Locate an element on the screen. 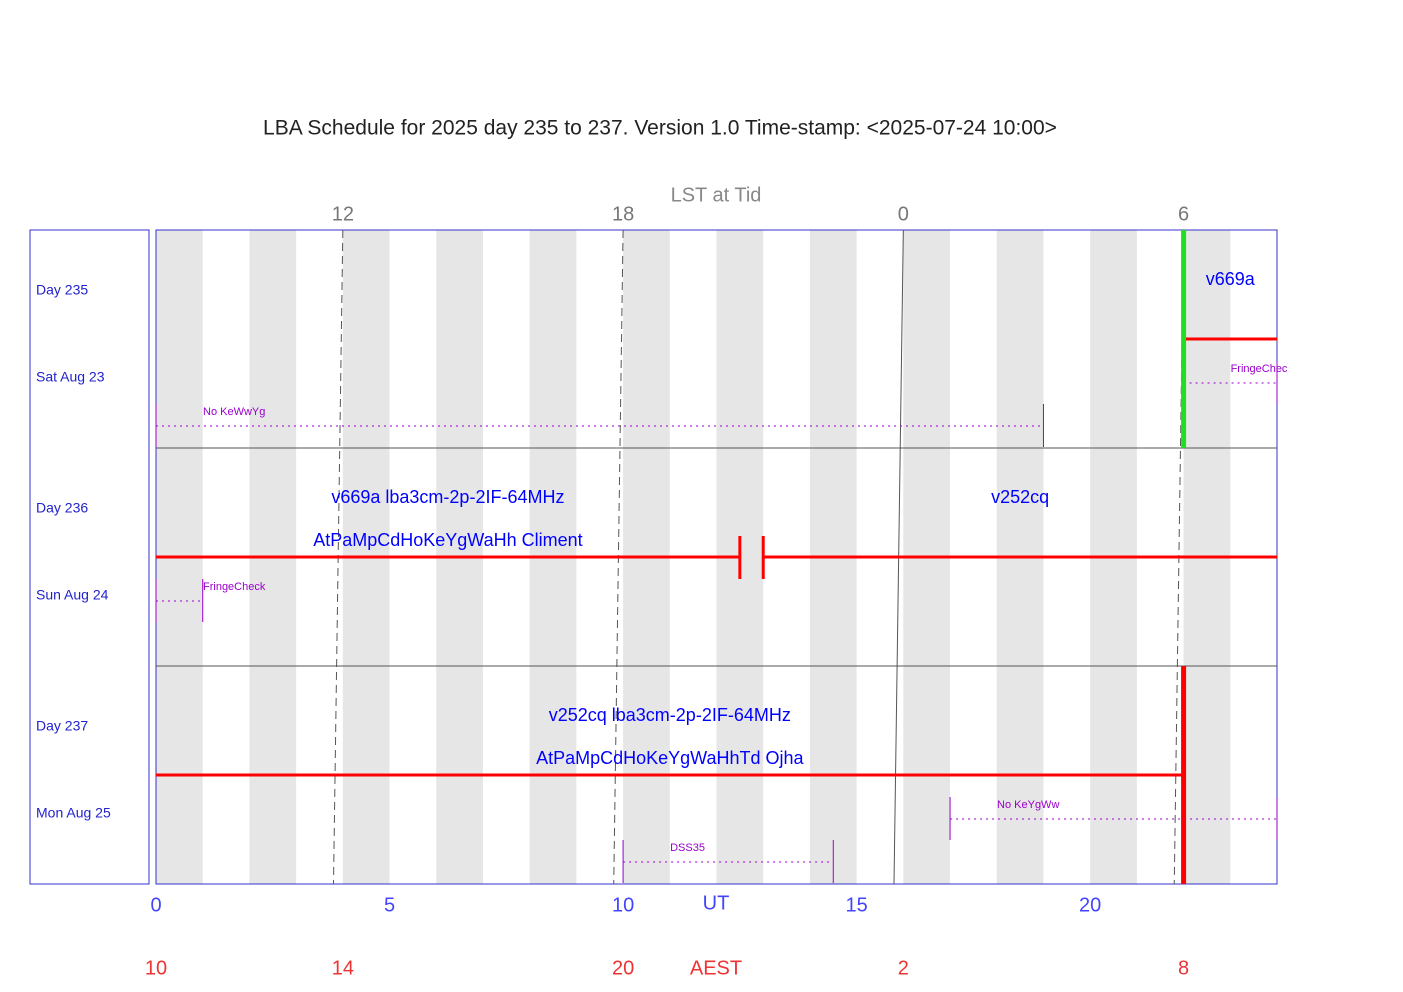  aest-tick-label: 2 is located at coordinates (903, 968).